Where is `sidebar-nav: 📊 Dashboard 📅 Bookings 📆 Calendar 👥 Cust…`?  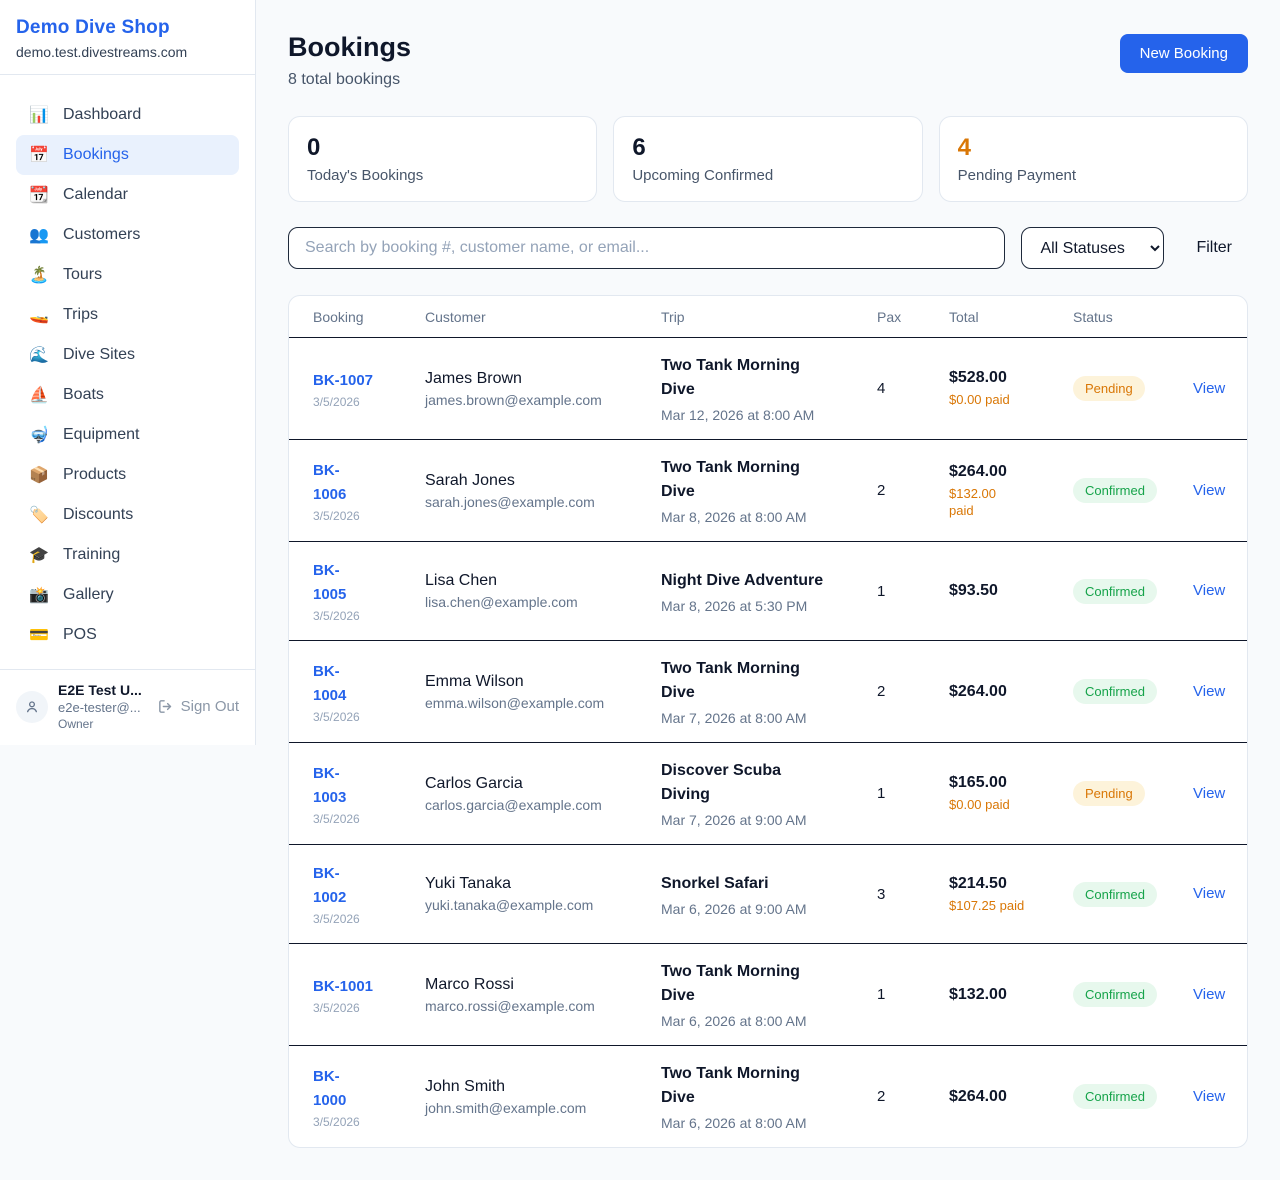 sidebar-nav: 📊 Dashboard 📅 Bookings 📆 Calendar 👥 Cust… is located at coordinates (127, 372).